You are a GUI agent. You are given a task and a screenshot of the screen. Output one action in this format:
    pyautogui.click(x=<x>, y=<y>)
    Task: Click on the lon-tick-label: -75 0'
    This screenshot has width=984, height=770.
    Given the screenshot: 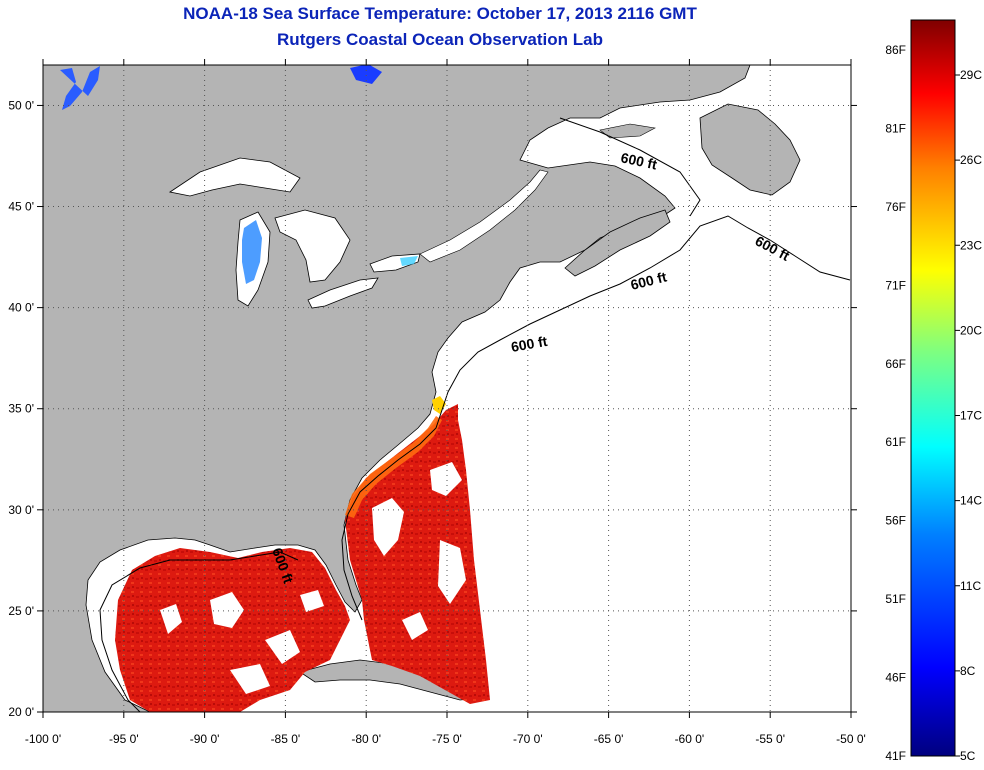 What is the action you would take?
    pyautogui.click(x=447, y=739)
    